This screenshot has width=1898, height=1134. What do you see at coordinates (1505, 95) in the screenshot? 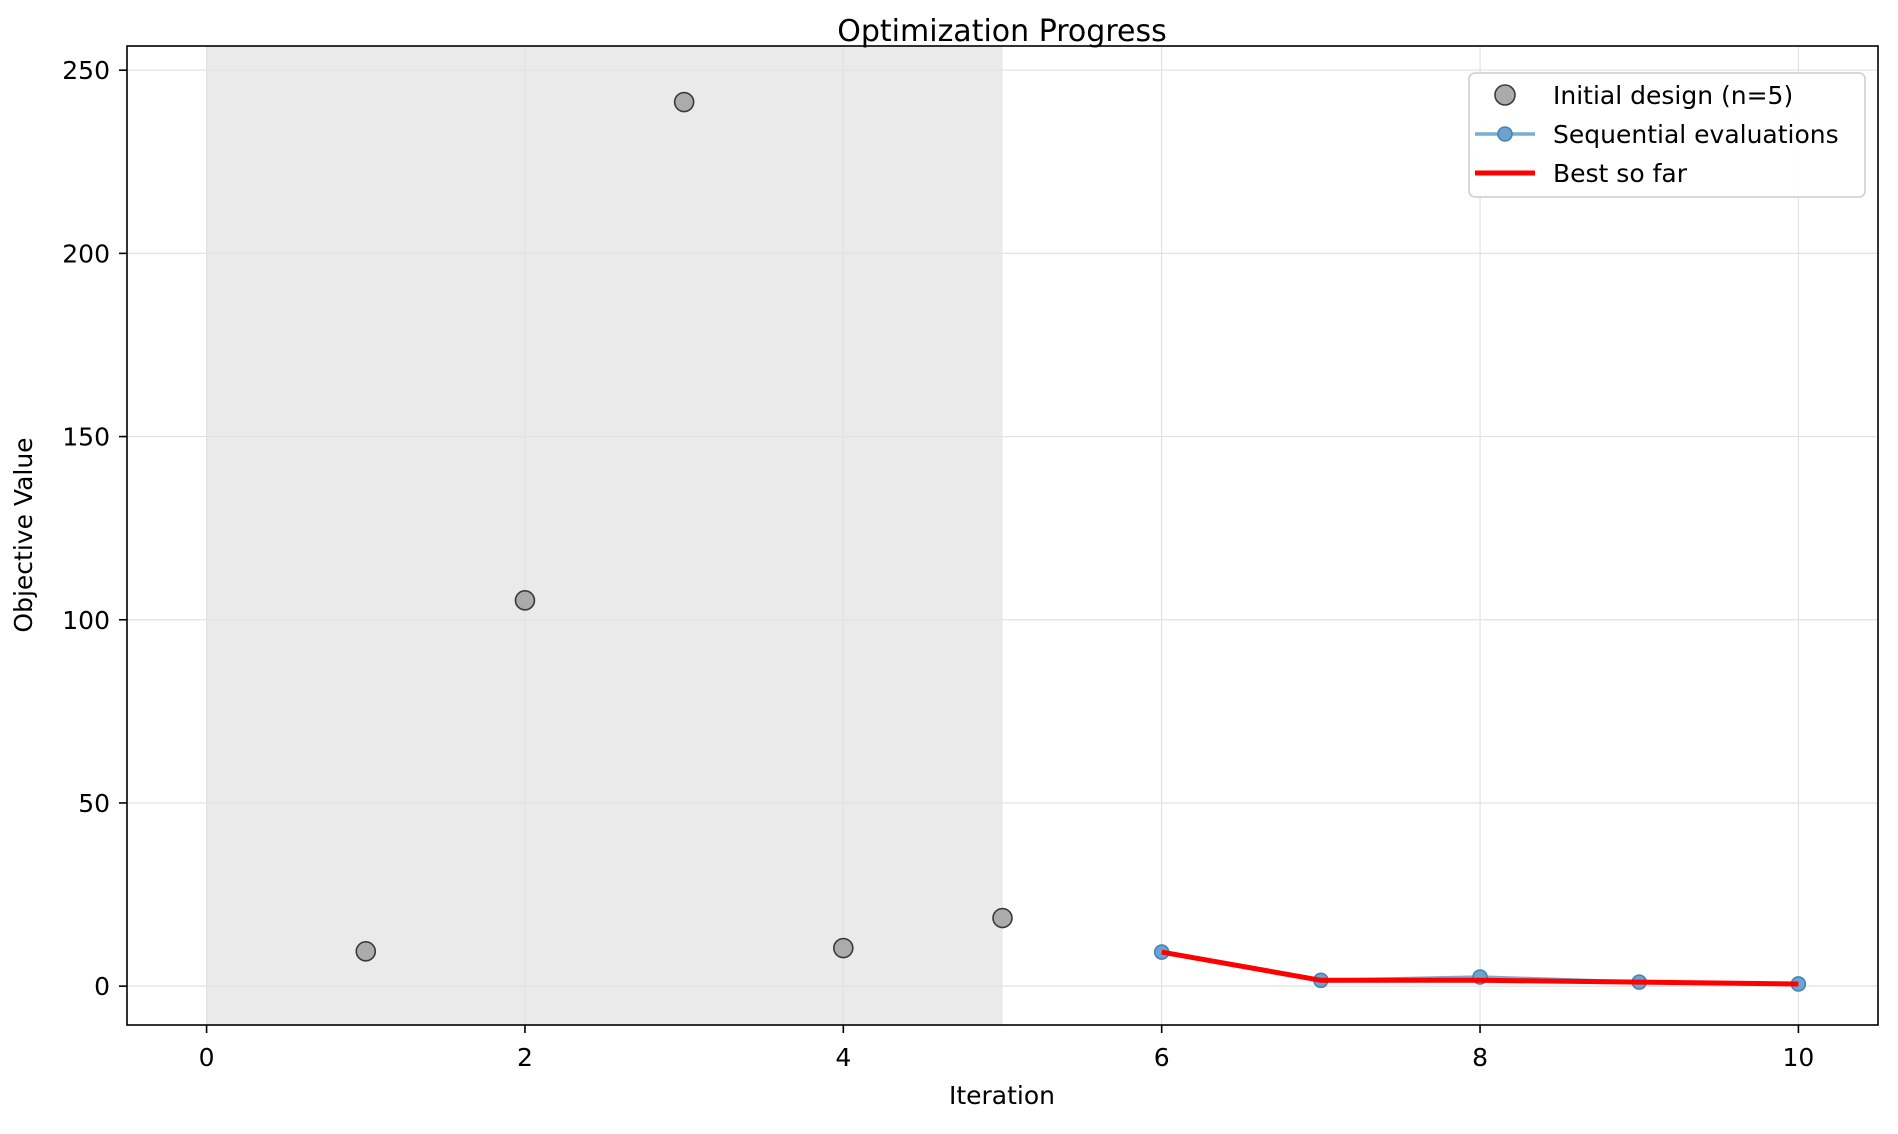
I see `legend-circle-swatch` at bounding box center [1505, 95].